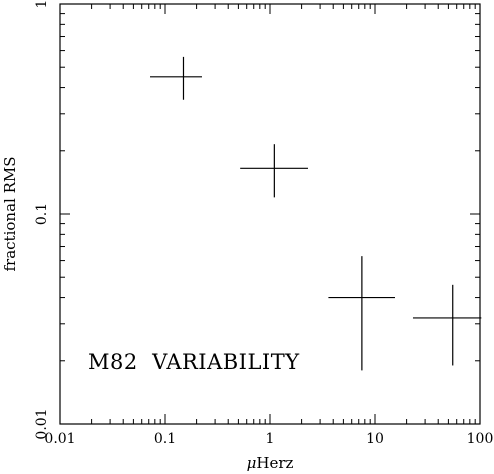 The image size is (494, 474). What do you see at coordinates (252, 463) in the screenshot?
I see `x-axis-title-prefix: μ` at bounding box center [252, 463].